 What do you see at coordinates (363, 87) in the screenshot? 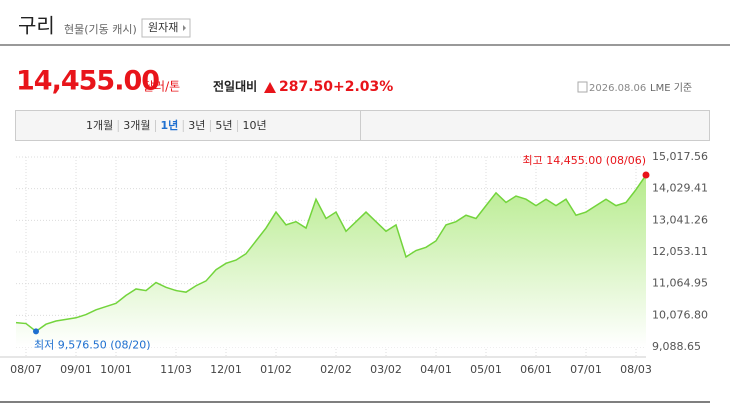
I see `change-percent: +2.03%` at bounding box center [363, 87].